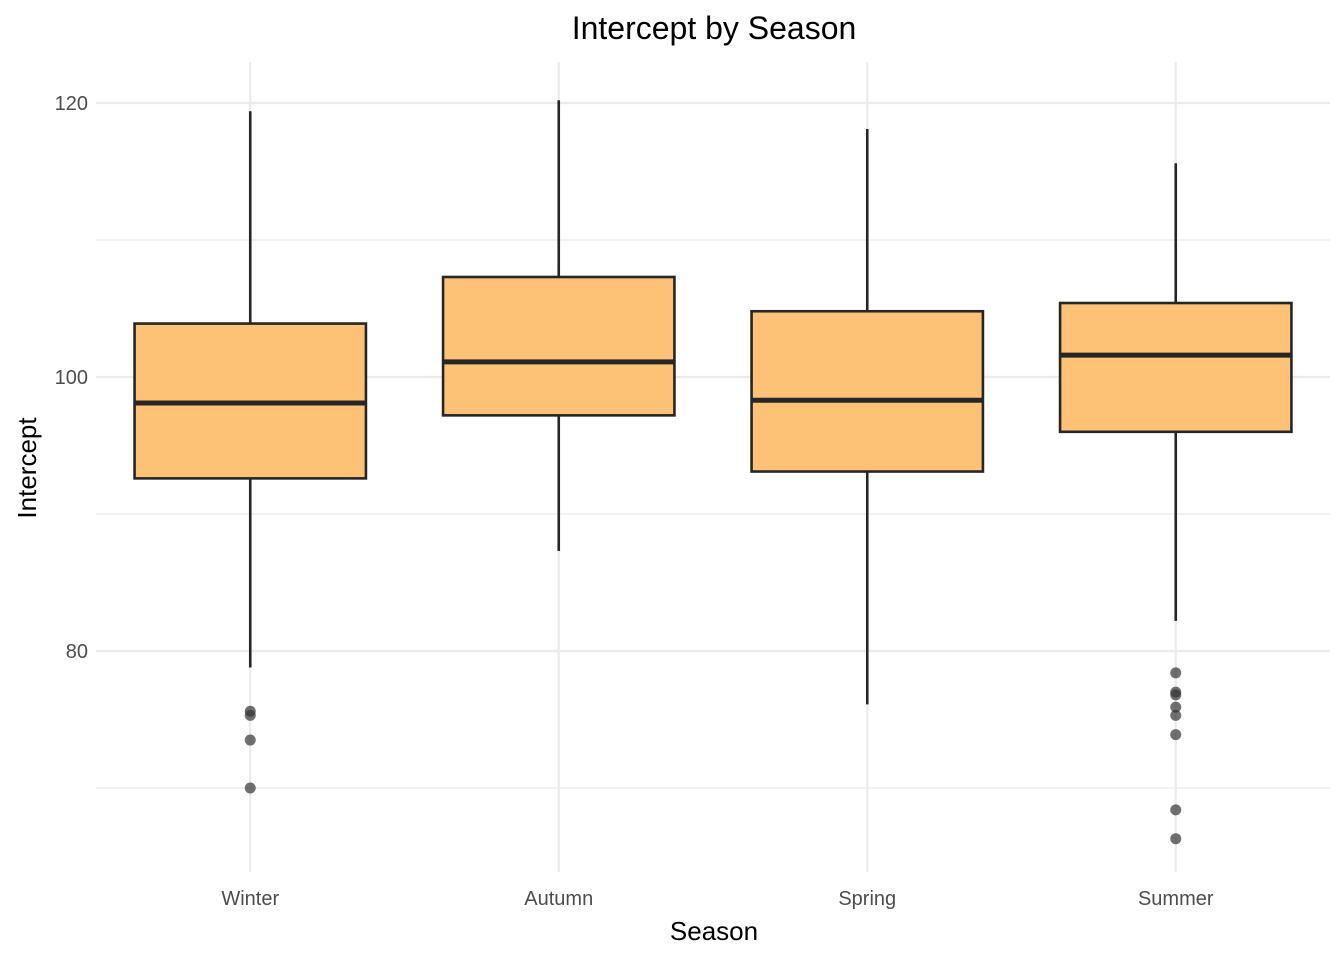 This screenshot has width=1344, height=960. I want to click on box-spring, so click(867, 417).